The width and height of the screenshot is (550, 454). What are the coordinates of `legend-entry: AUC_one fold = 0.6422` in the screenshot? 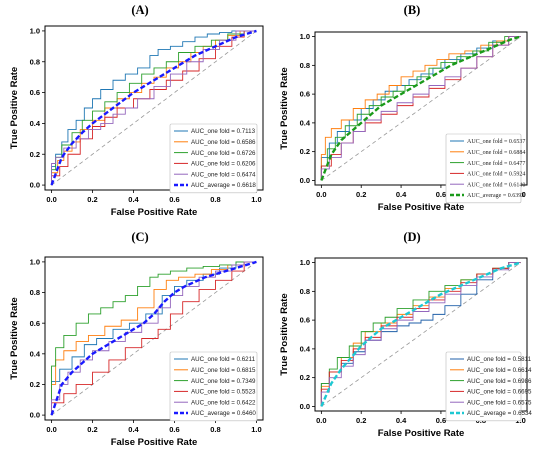 It's located at (223, 402).